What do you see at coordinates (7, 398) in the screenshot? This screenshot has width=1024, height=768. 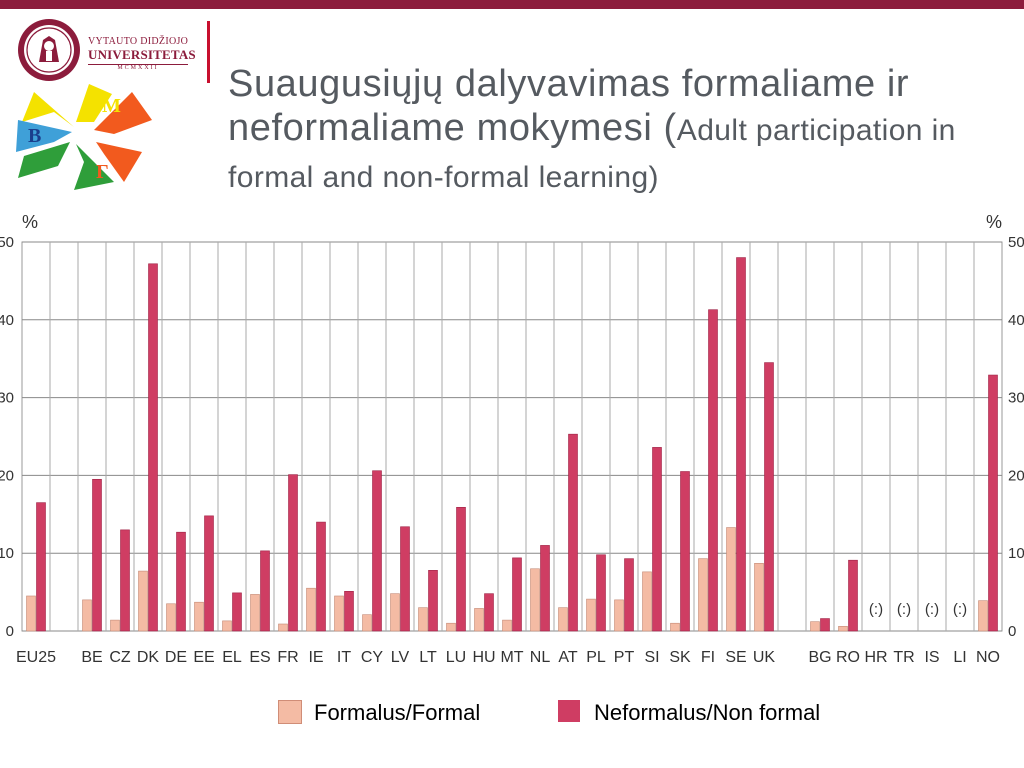 I see `y-tick-label-left: 30` at bounding box center [7, 398].